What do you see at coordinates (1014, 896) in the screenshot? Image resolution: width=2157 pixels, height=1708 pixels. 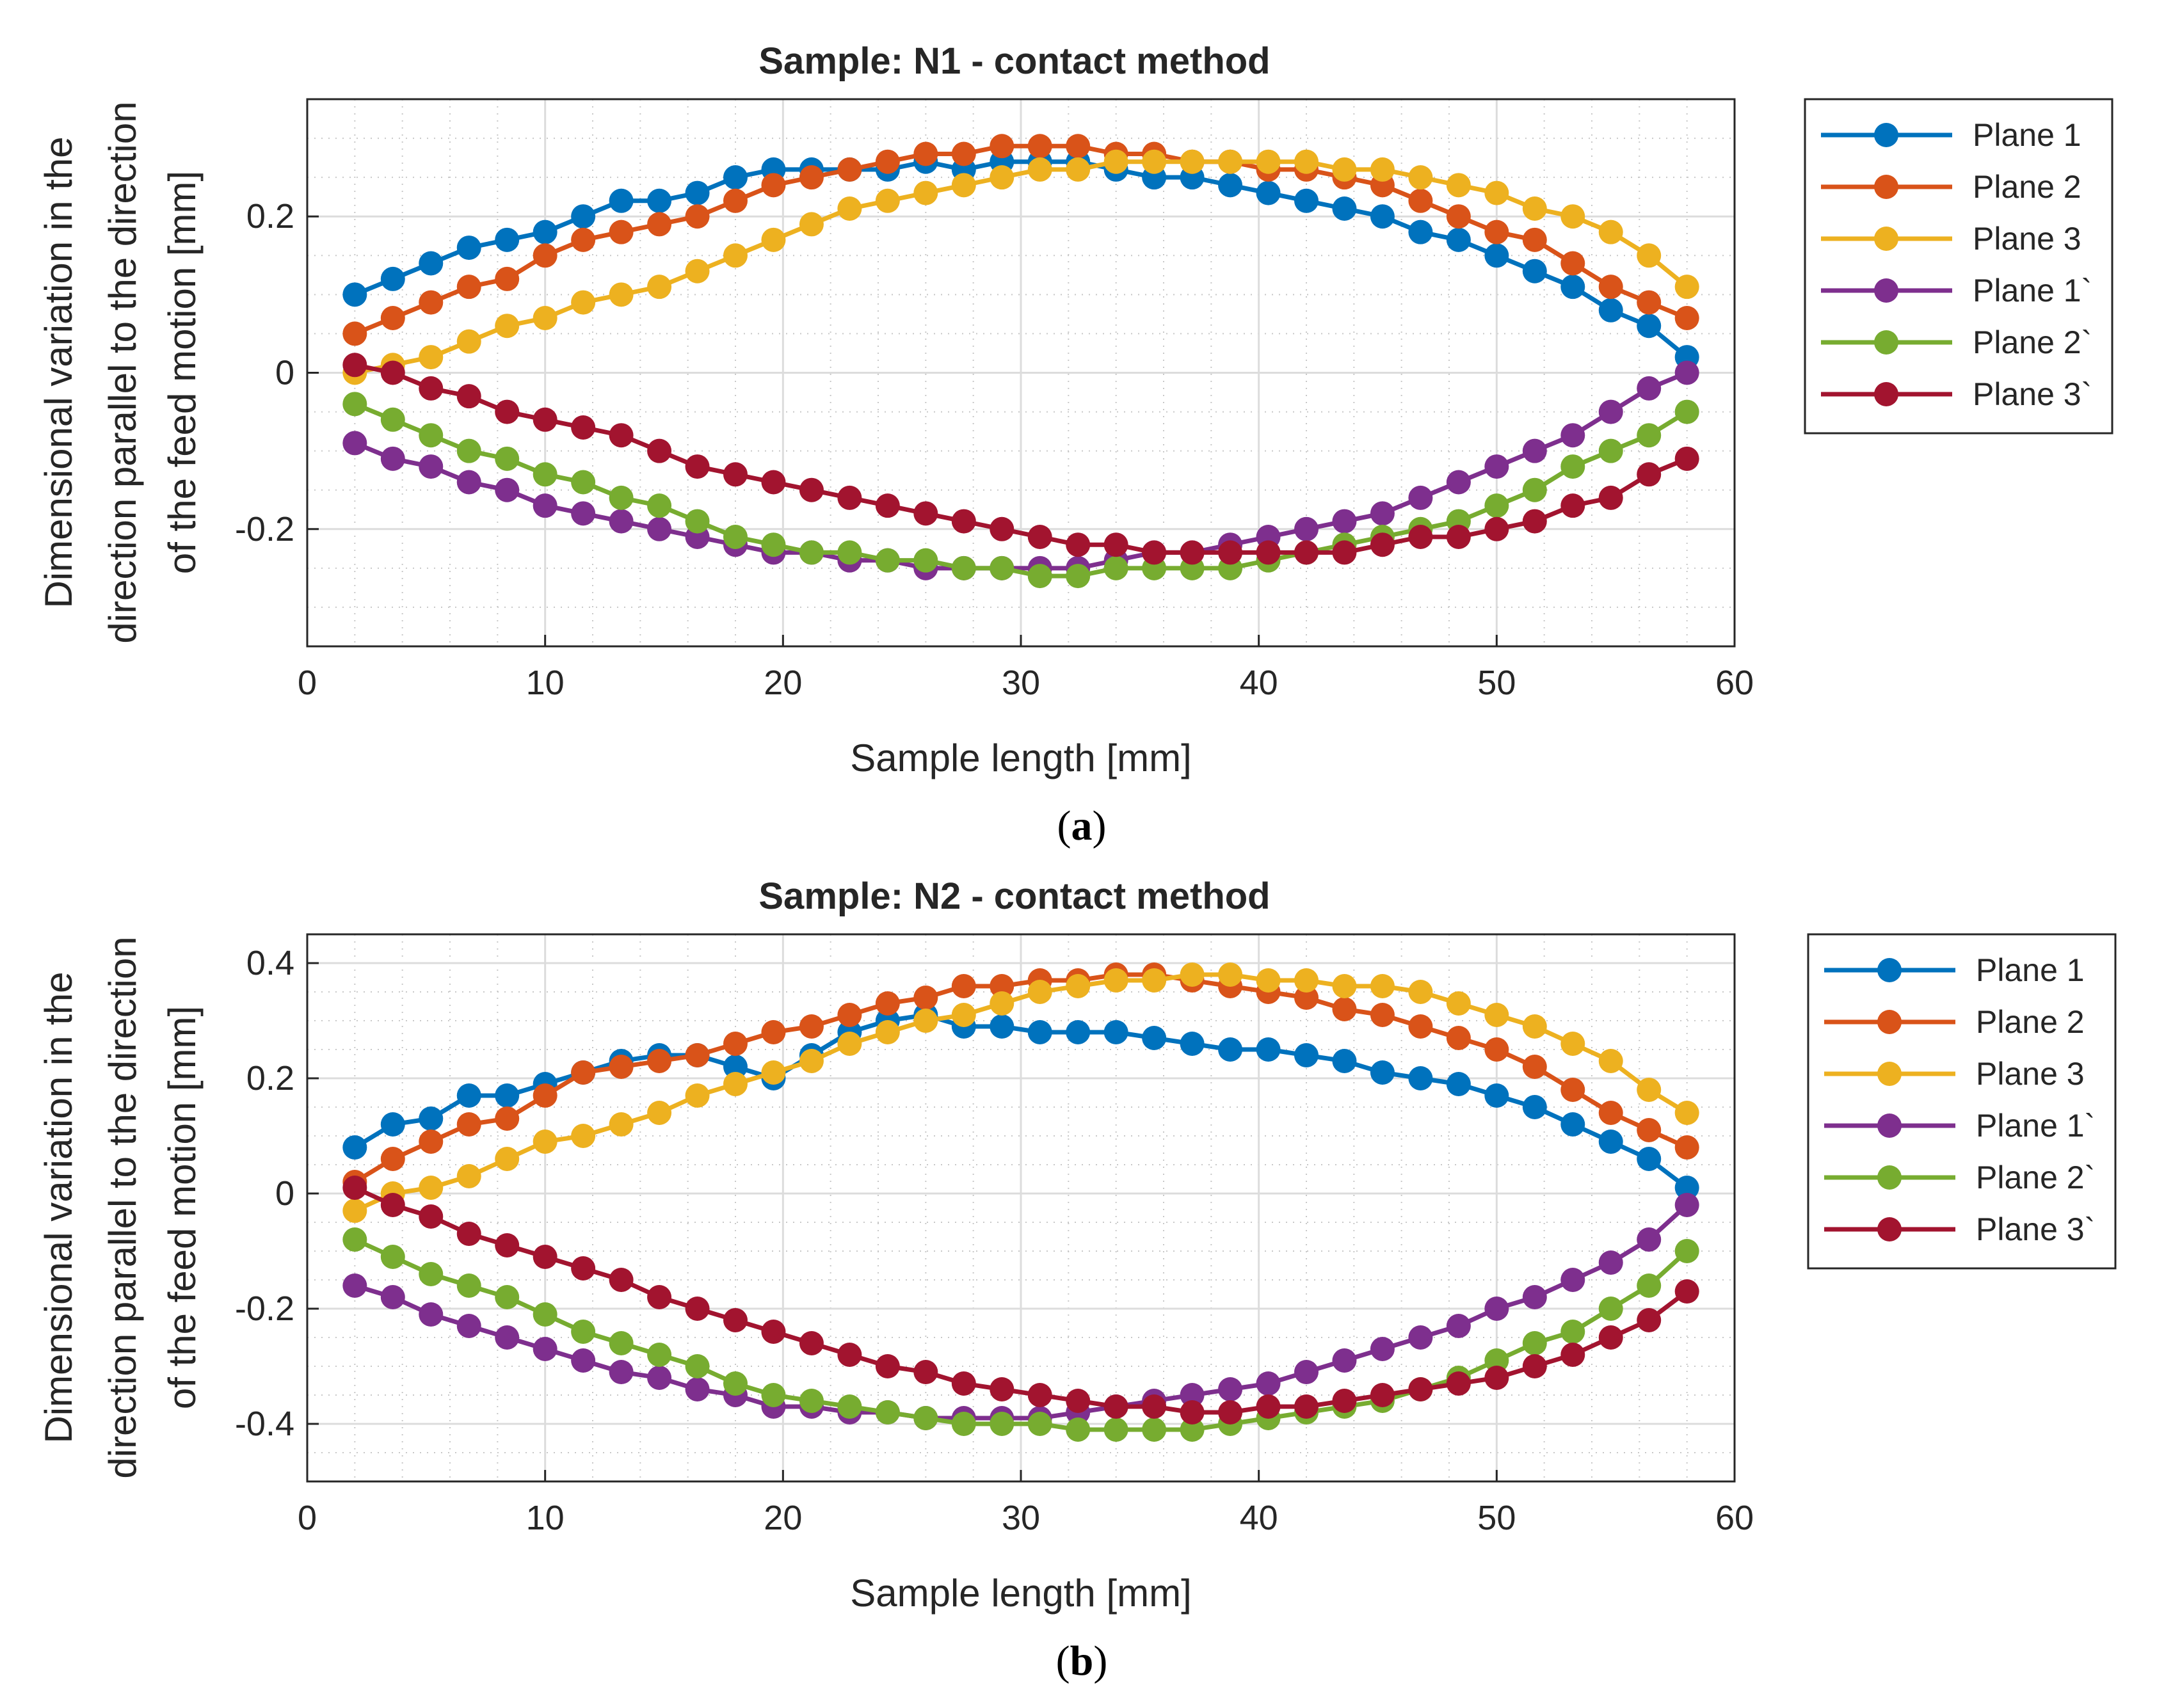 I see `chart-n2-title: Sample: N2 - contact method` at bounding box center [1014, 896].